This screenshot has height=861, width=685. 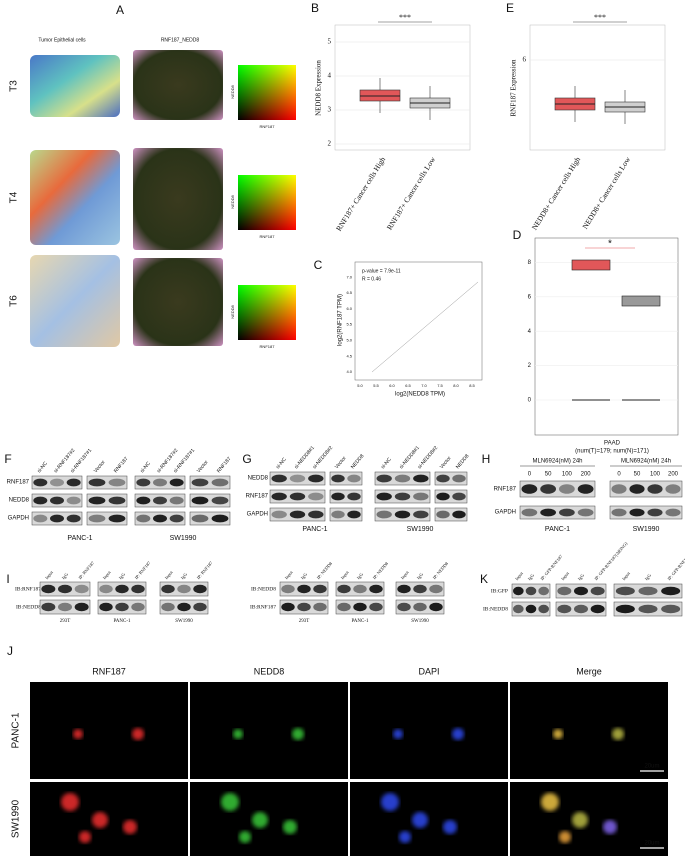 What do you see at coordinates (425, 327) in the screenshot?
I see `trend-line` at bounding box center [425, 327].